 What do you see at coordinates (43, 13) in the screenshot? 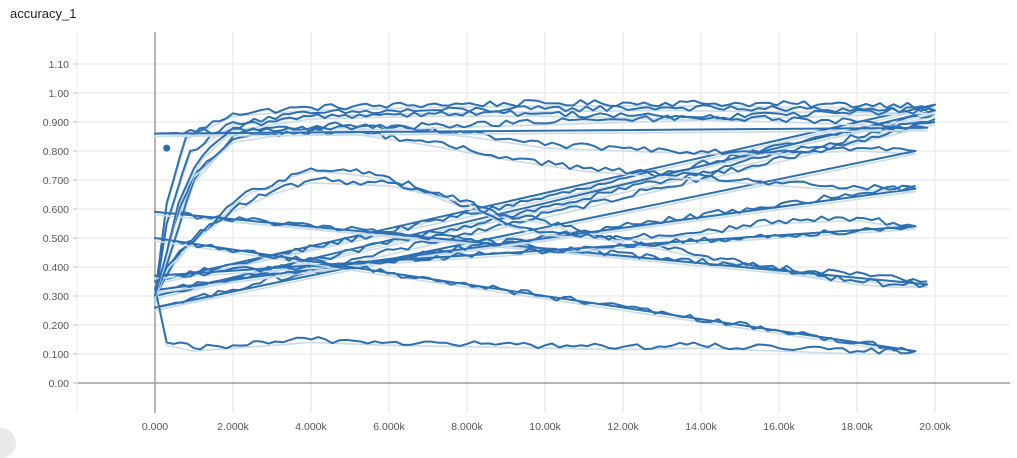
I see `chart-title: accuracy_1` at bounding box center [43, 13].